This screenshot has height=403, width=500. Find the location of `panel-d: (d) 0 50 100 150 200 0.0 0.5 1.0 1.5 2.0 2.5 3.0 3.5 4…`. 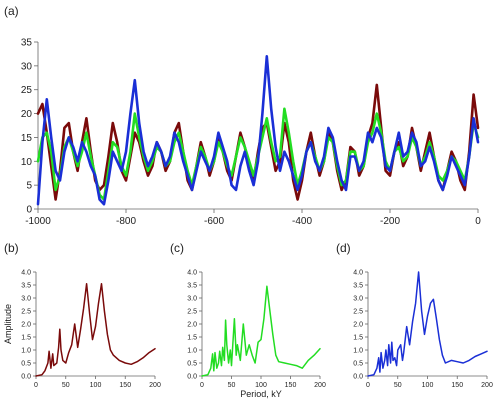

panel-d: (d) 0 50 100 150 200 0.0 0.5 1.0 1.5 2.0 2.5 3.0 3.5 4… is located at coordinates (414, 315).